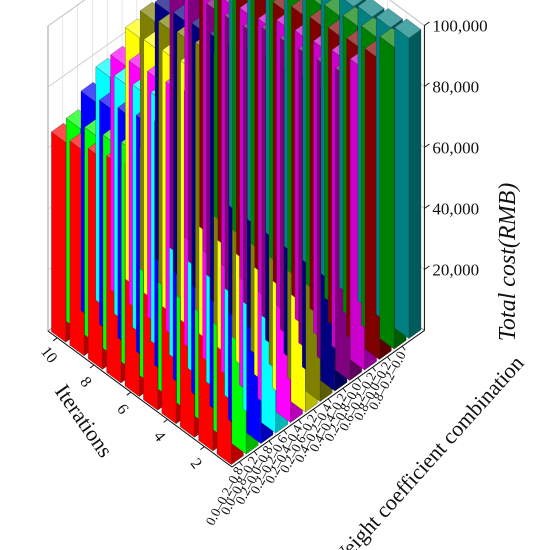  Describe the element at coordinates (85, 382) in the screenshot. I see `x-tick-label: 8` at that location.